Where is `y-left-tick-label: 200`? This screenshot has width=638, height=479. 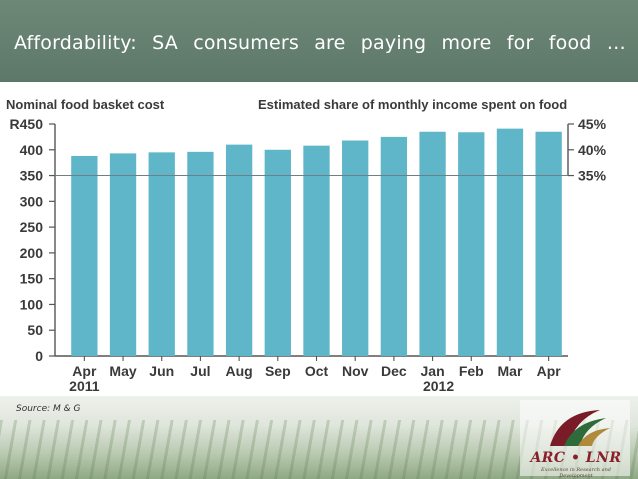
y-left-tick-label: 200 is located at coordinates (32, 253).